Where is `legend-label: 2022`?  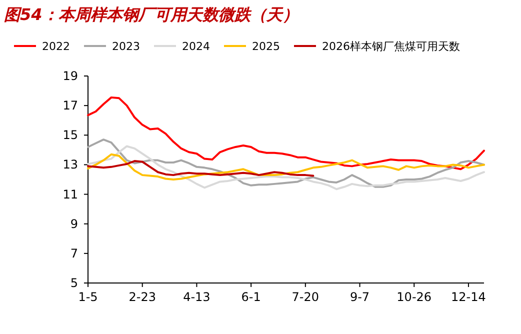
legend-label: 2022 is located at coordinates (56, 46).